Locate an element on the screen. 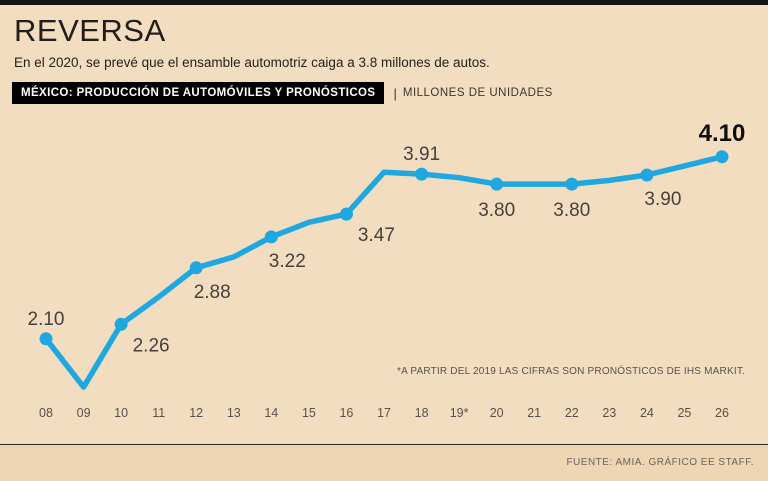  x-axis-label-16: 16 is located at coordinates (346, 413).